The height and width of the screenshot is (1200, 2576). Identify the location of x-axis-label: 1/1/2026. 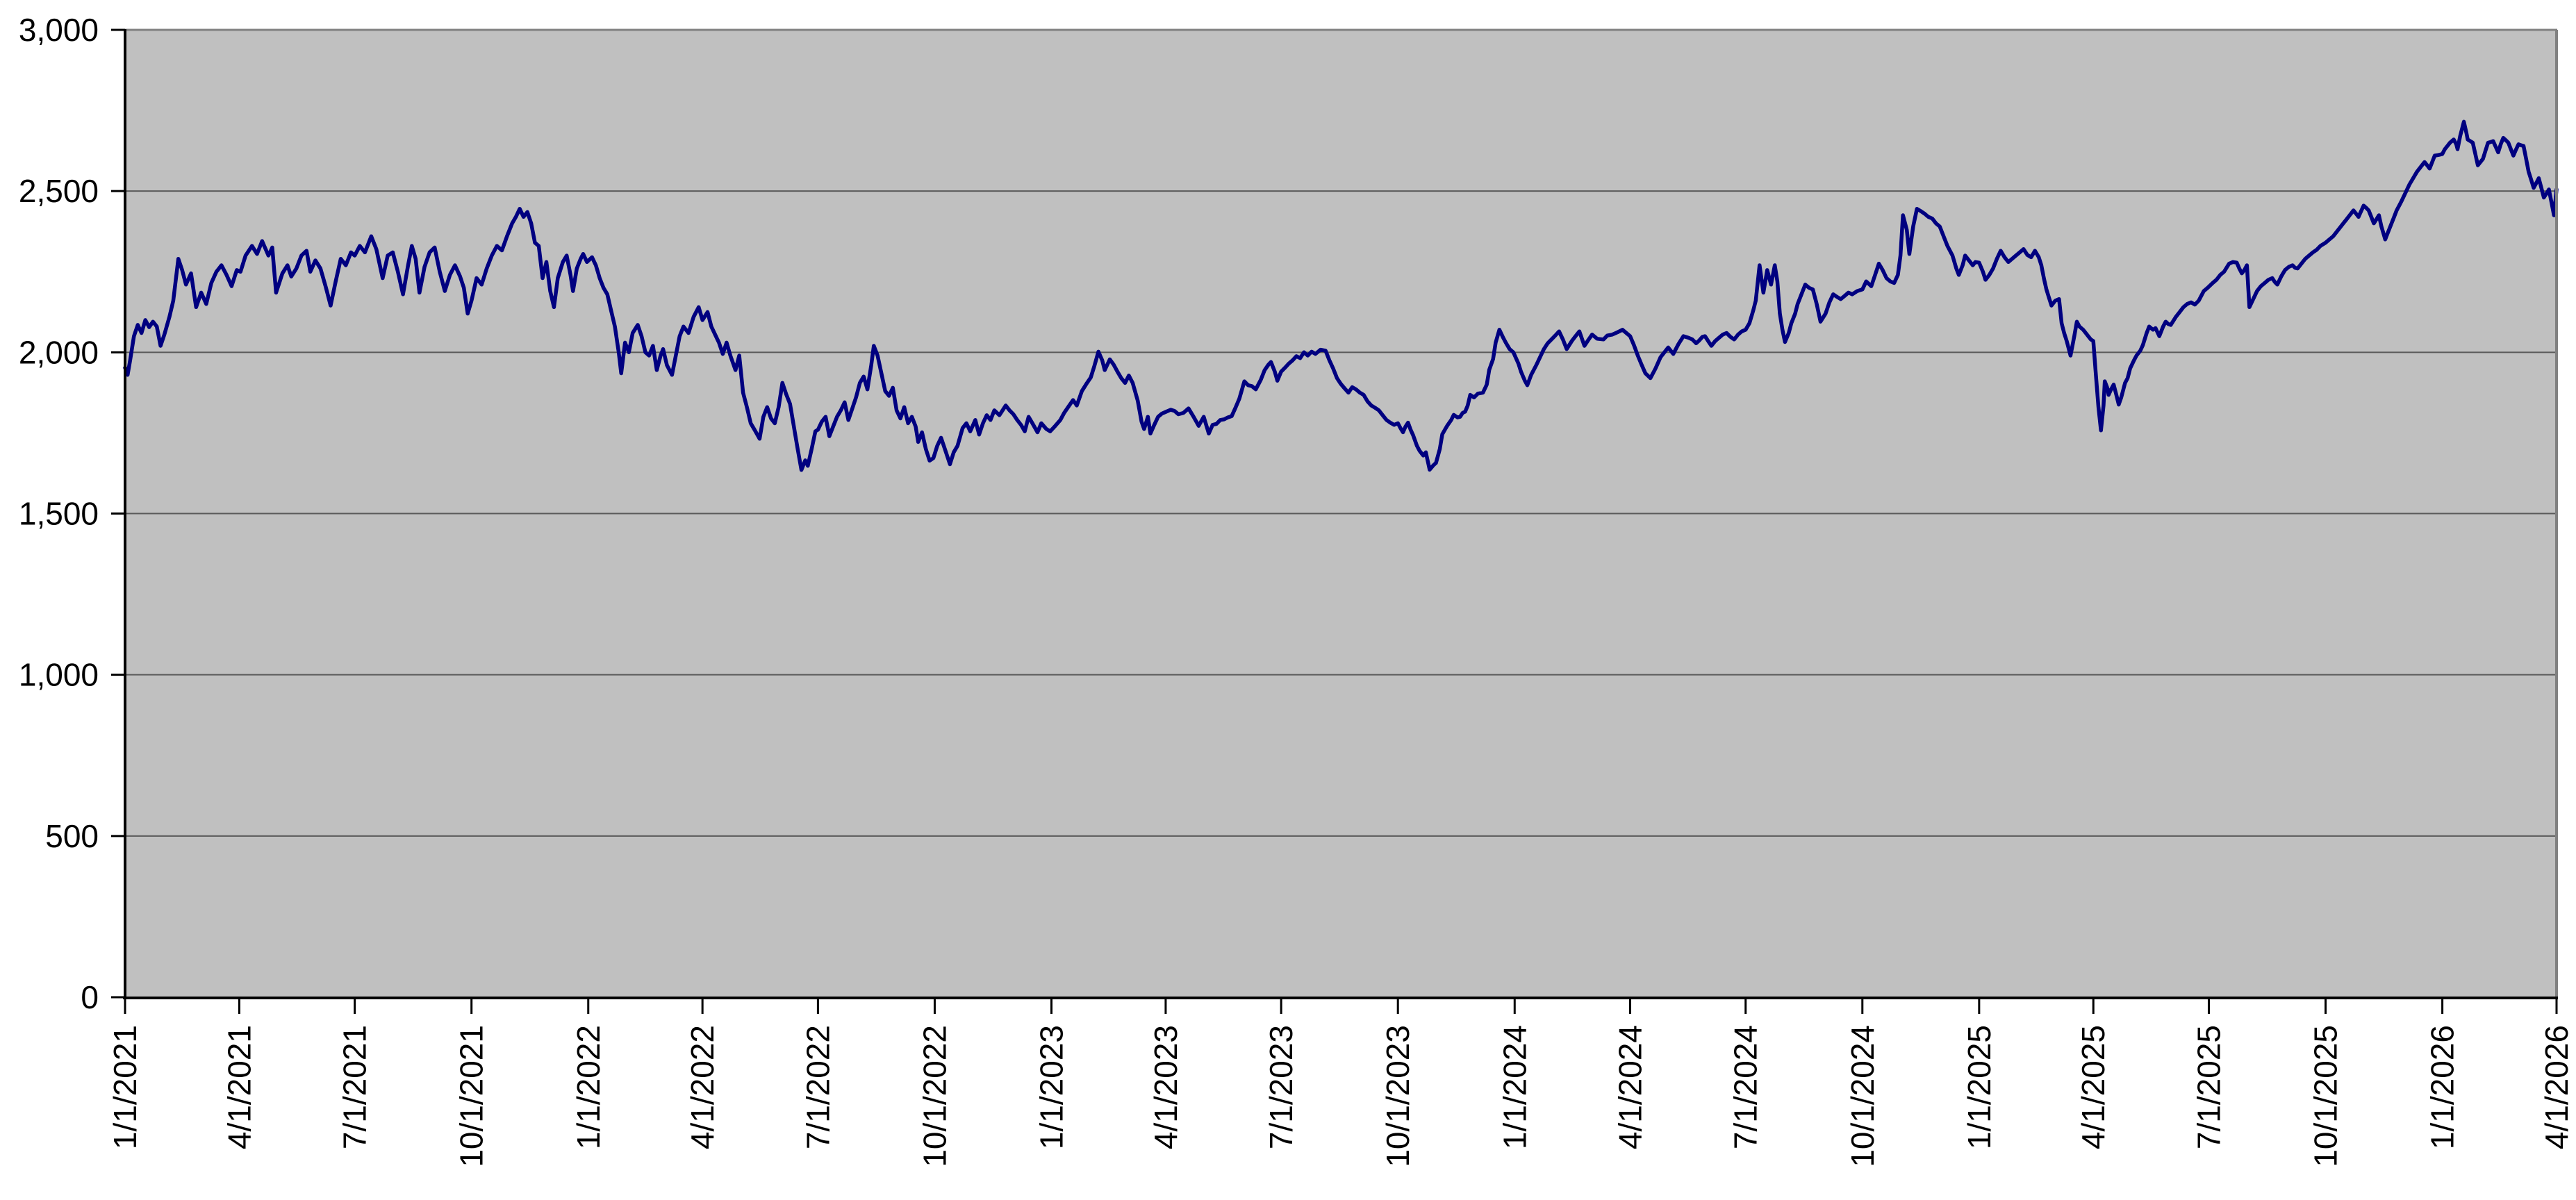
(2443, 1087).